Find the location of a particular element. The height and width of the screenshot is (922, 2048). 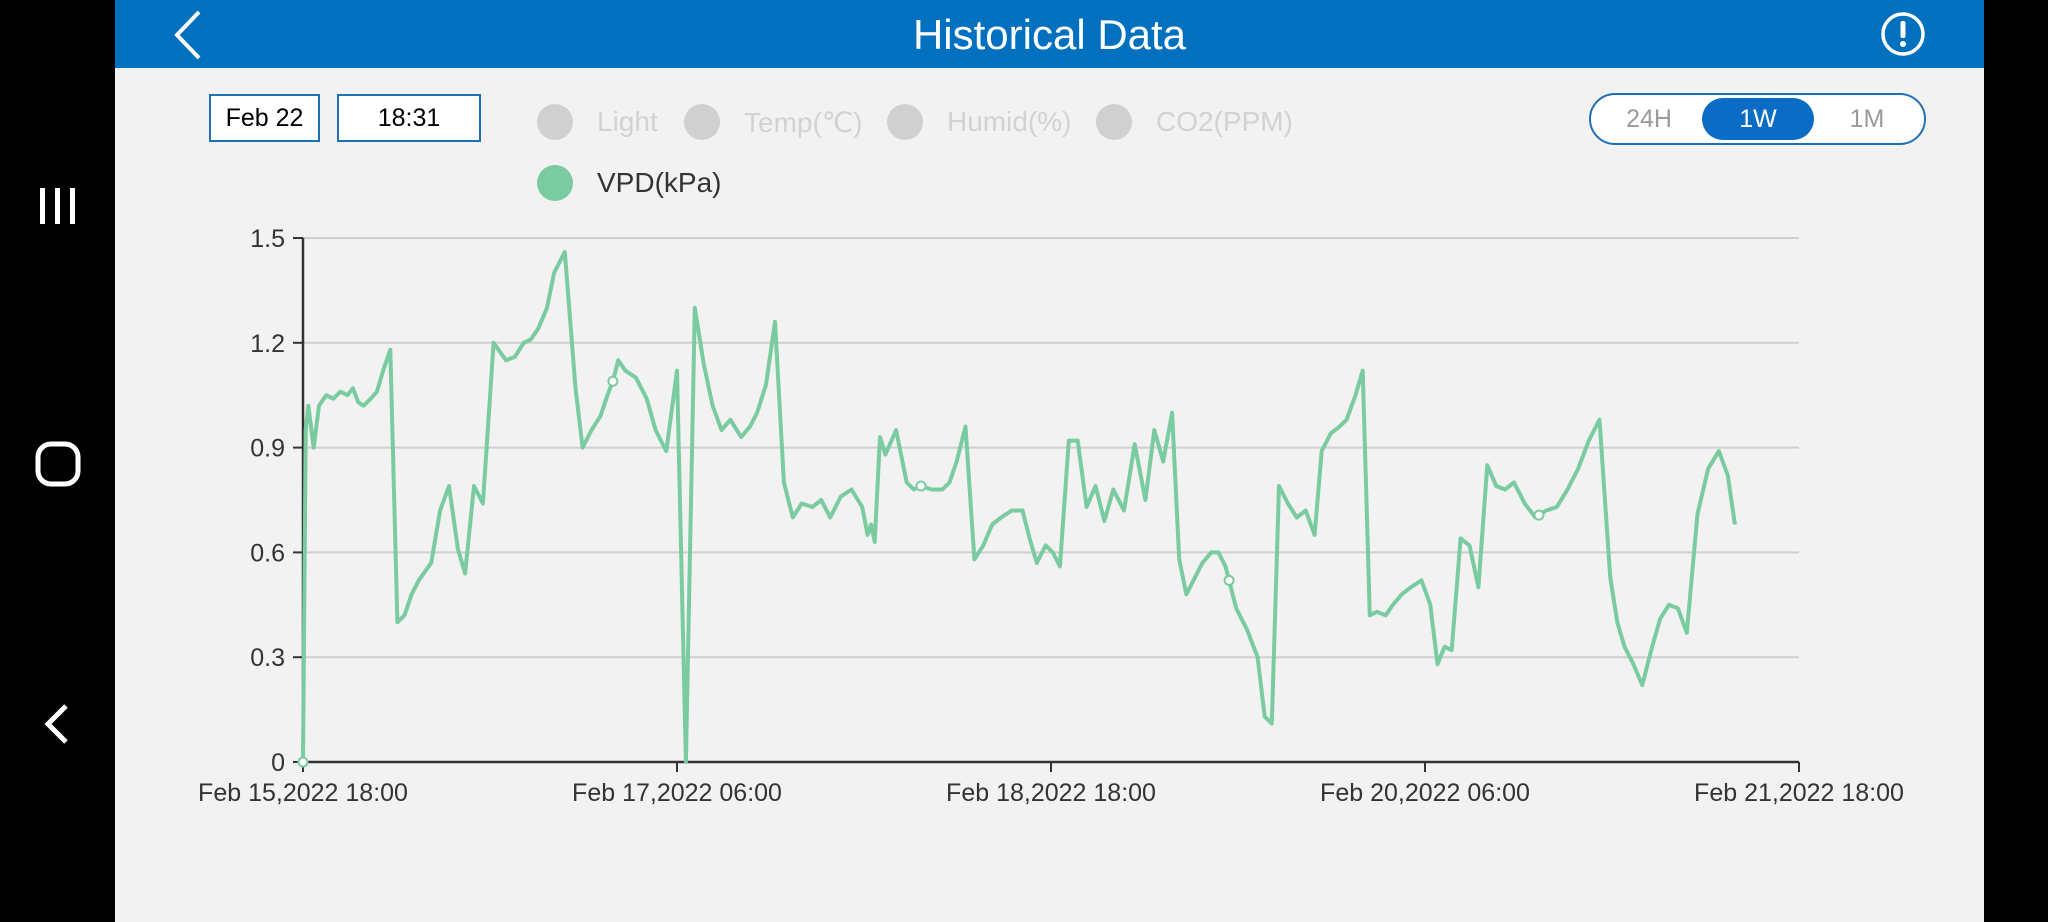

legend-item-vpd: VPD(kPa) is located at coordinates (629, 183).